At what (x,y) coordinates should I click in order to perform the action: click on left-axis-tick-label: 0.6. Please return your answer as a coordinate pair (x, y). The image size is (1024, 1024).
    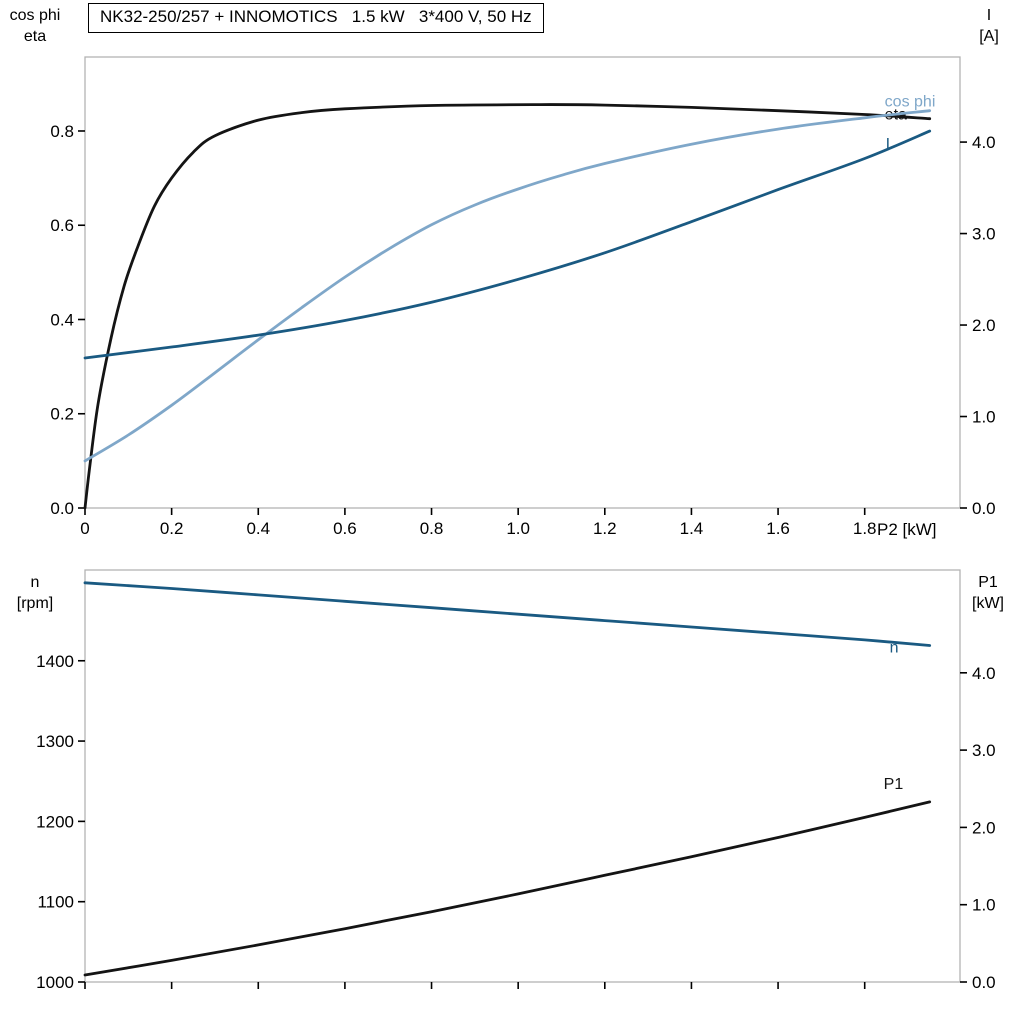
    Looking at the image, I should click on (62, 225).